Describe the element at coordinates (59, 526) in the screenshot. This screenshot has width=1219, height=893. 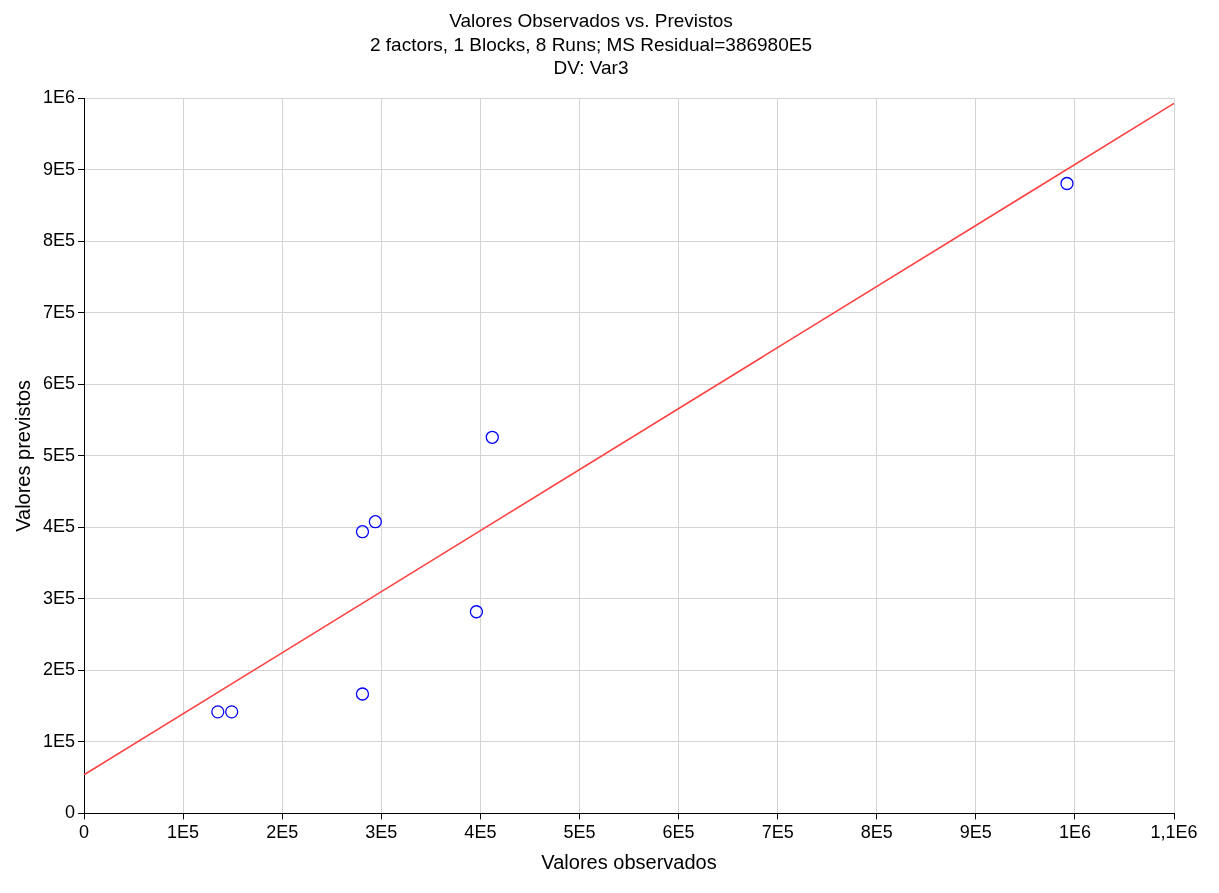
I see `y-tick-label: 4E5` at that location.